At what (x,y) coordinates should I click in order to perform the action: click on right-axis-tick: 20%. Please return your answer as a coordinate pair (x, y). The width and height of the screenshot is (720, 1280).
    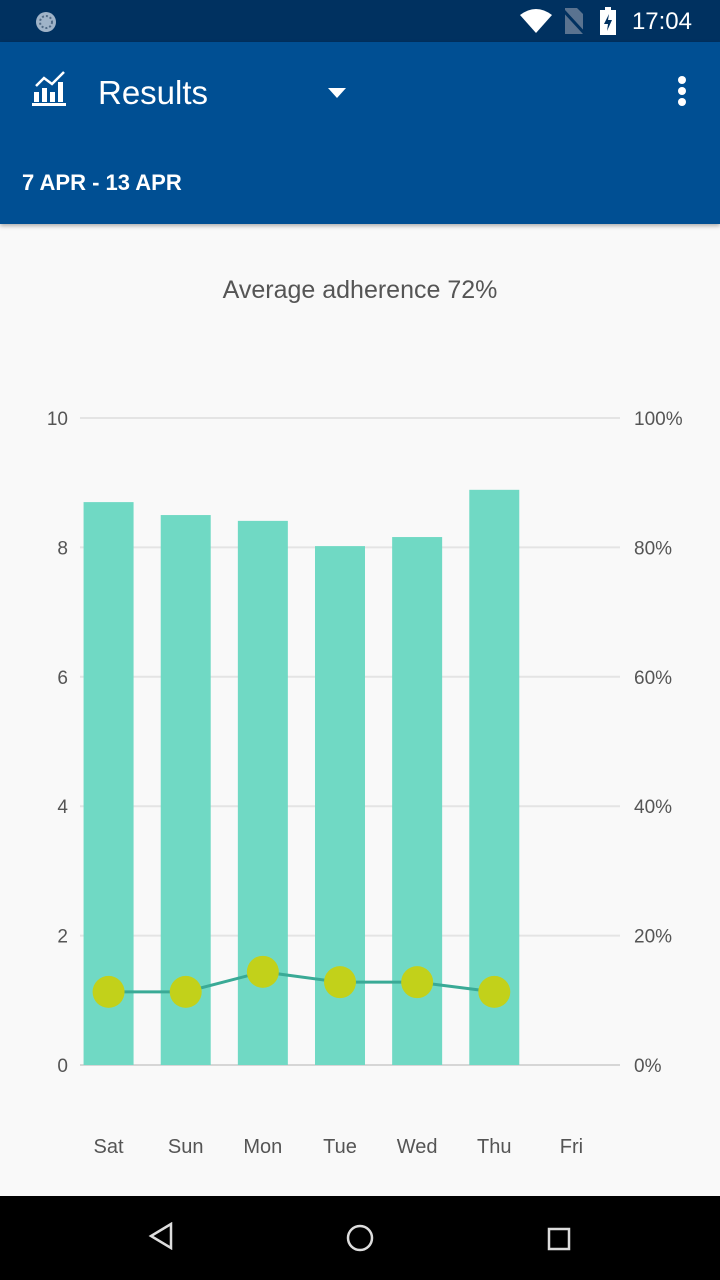
    Looking at the image, I should click on (653, 937).